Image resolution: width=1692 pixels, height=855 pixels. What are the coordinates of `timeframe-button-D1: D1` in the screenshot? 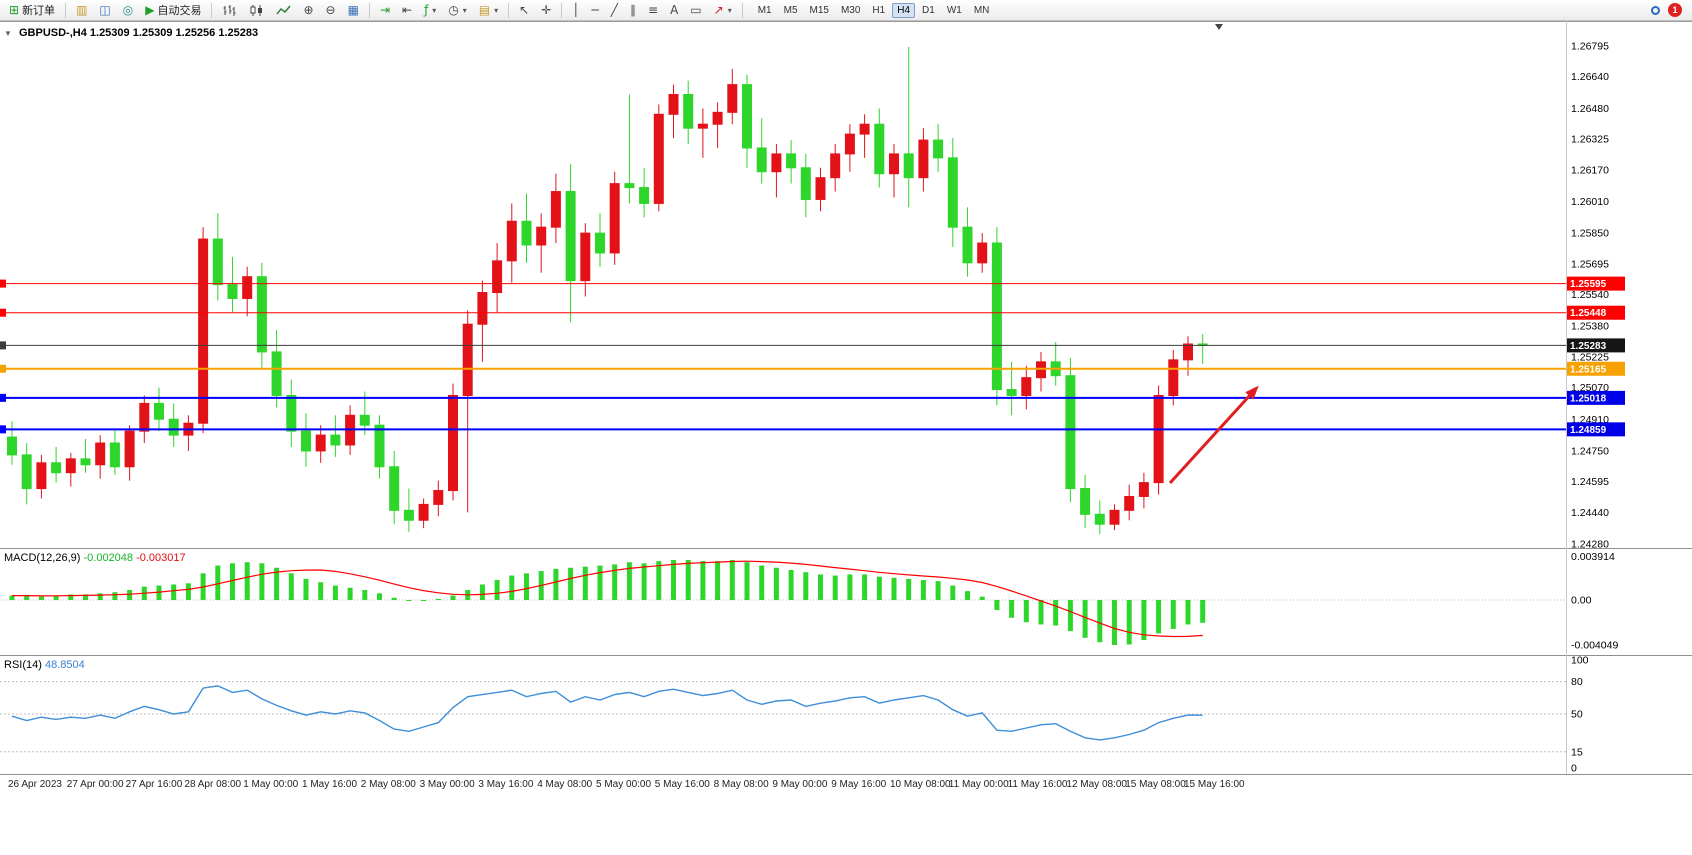 It's located at (928, 10).